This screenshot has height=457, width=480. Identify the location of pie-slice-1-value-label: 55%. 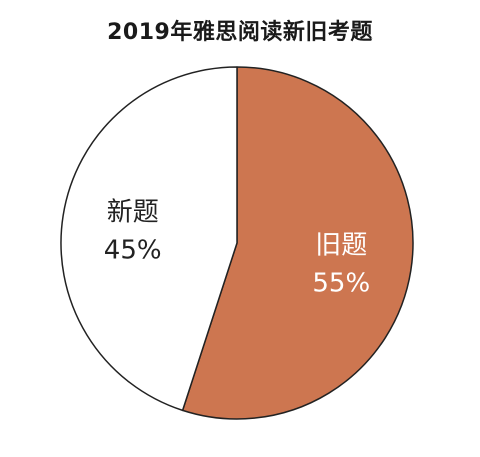
(341, 284).